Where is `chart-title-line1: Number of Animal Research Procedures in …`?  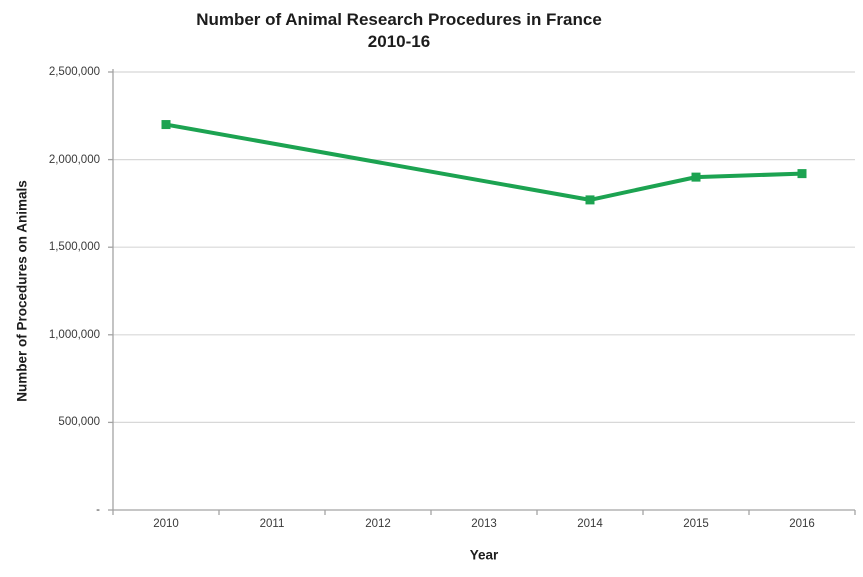
chart-title-line1: Number of Animal Research Procedures in … is located at coordinates (399, 19).